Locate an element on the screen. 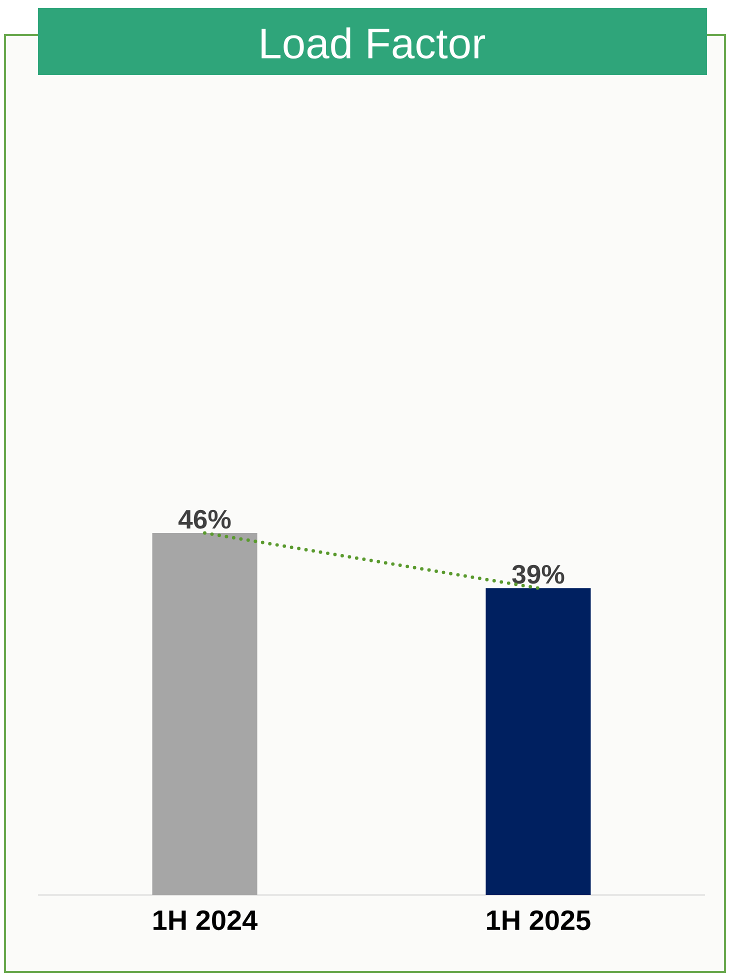 The width and height of the screenshot is (729, 976). data-label: 46% is located at coordinates (204, 519).